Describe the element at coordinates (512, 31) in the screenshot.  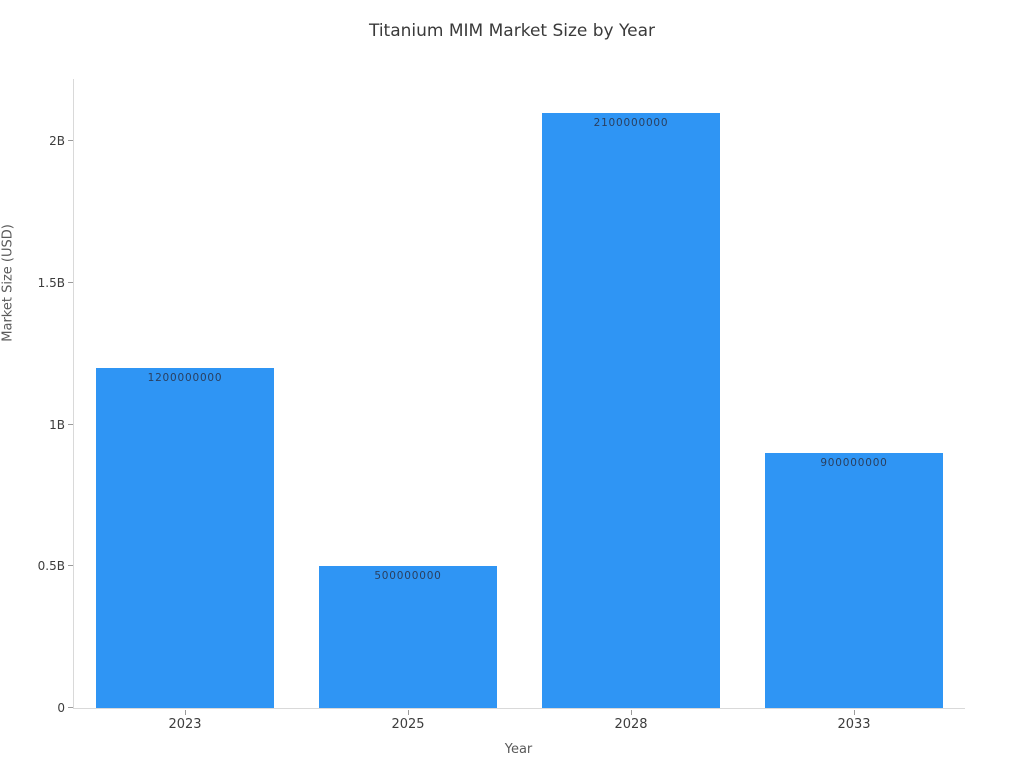
I see `chart-title: Titanium MIM Market Size by Year` at that location.